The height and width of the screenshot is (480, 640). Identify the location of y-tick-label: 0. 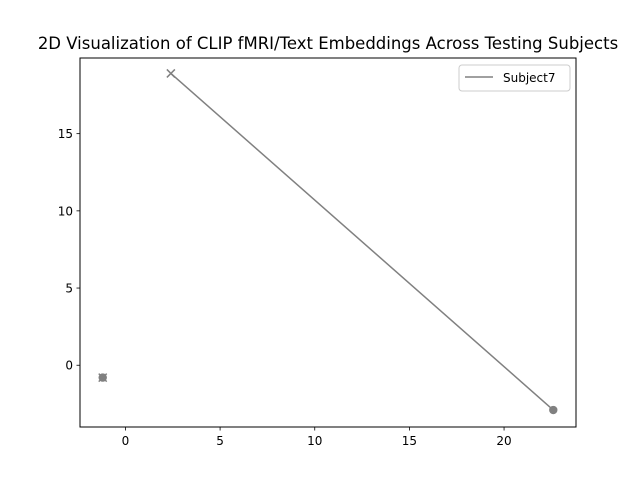
(69, 366).